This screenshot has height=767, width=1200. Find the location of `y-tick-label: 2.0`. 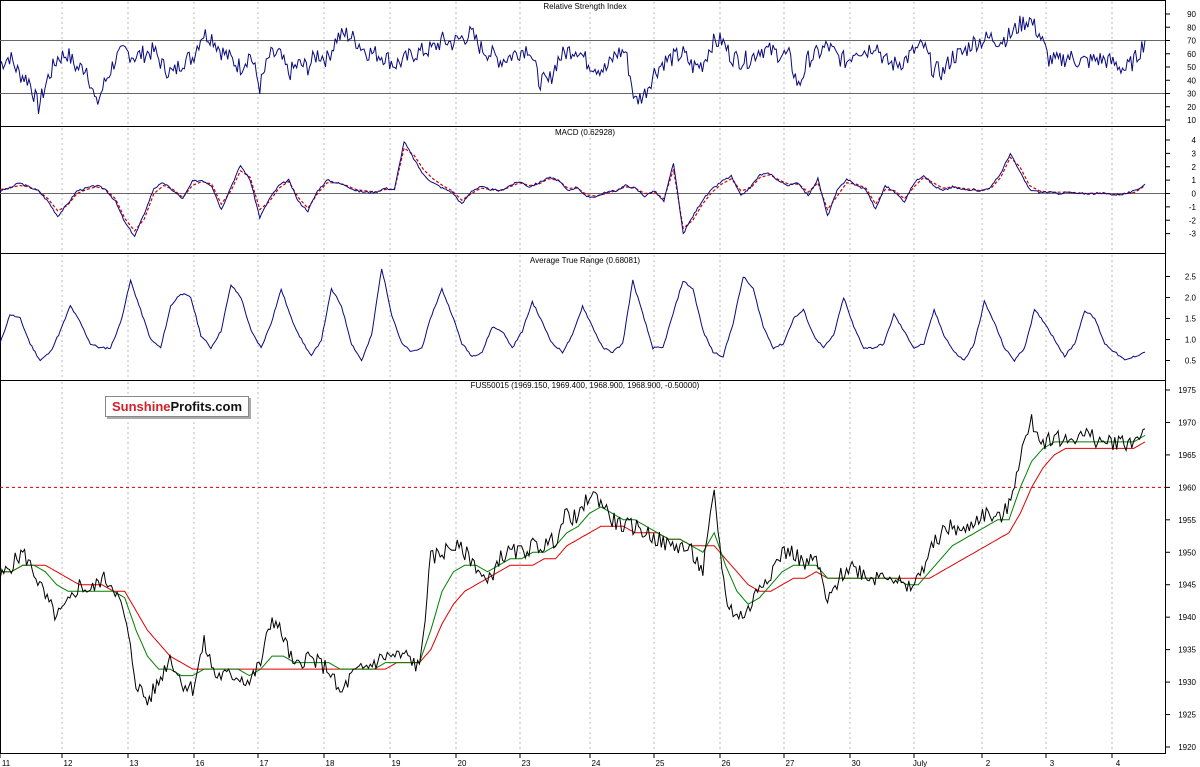

y-tick-label: 2.0 is located at coordinates (1191, 298).